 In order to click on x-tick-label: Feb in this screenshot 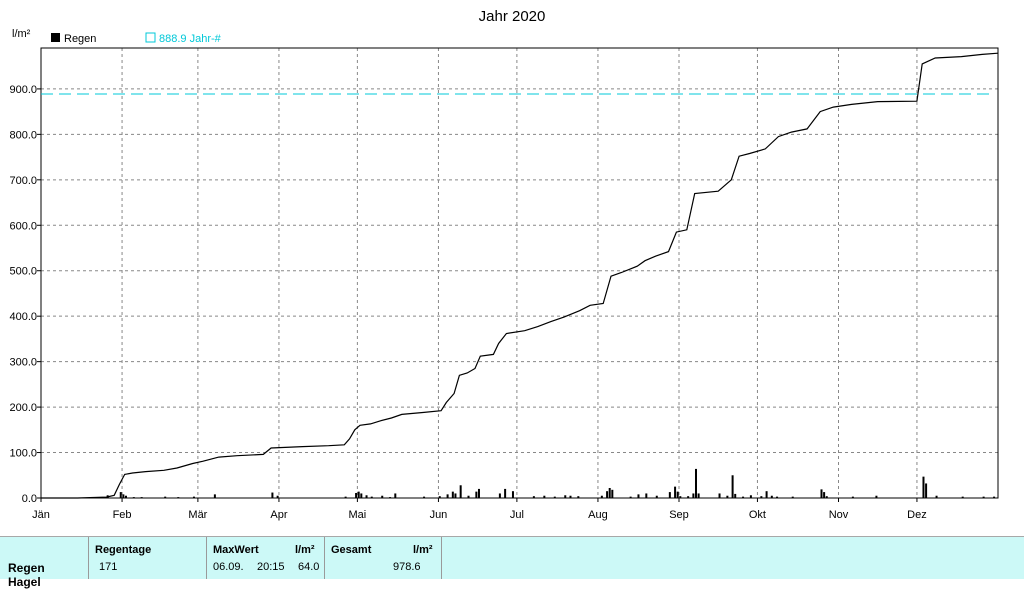, I will do `click(122, 515)`.